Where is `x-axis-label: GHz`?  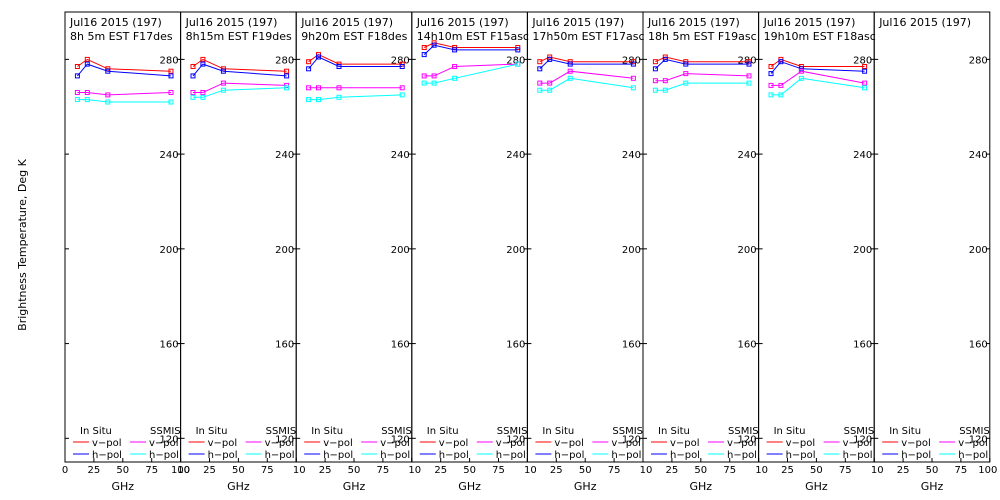 x-axis-label: GHz is located at coordinates (701, 486).